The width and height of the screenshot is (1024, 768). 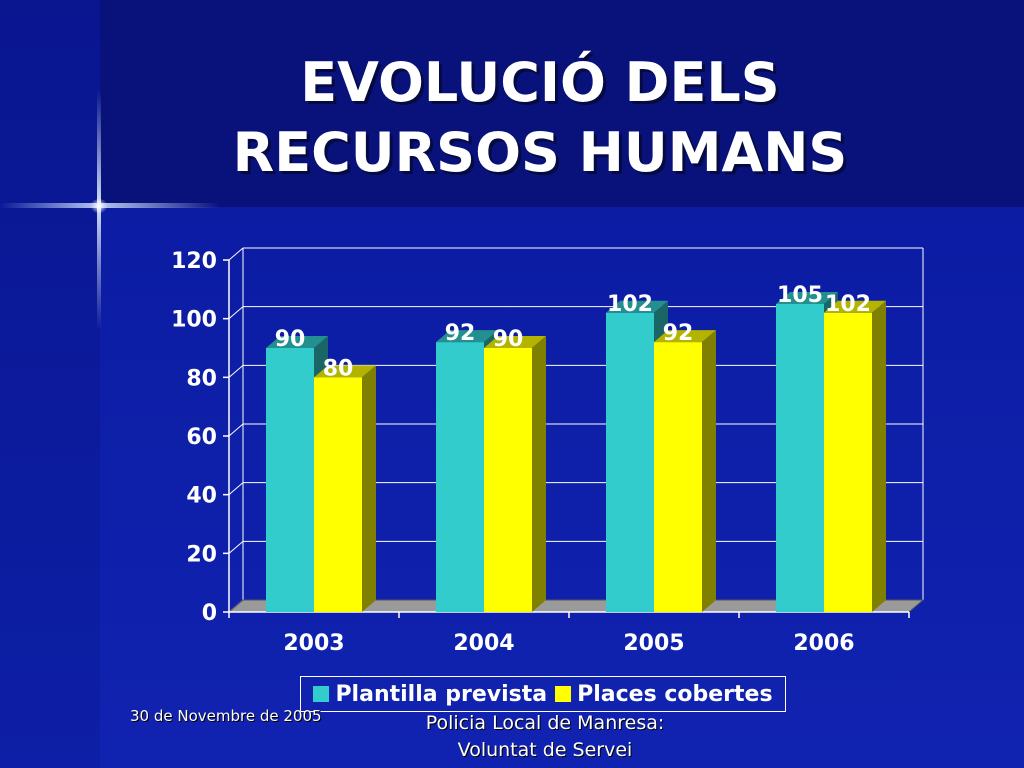 I want to click on slide-title-line1: EVOLUCIÓ DELS, so click(x=540, y=82).